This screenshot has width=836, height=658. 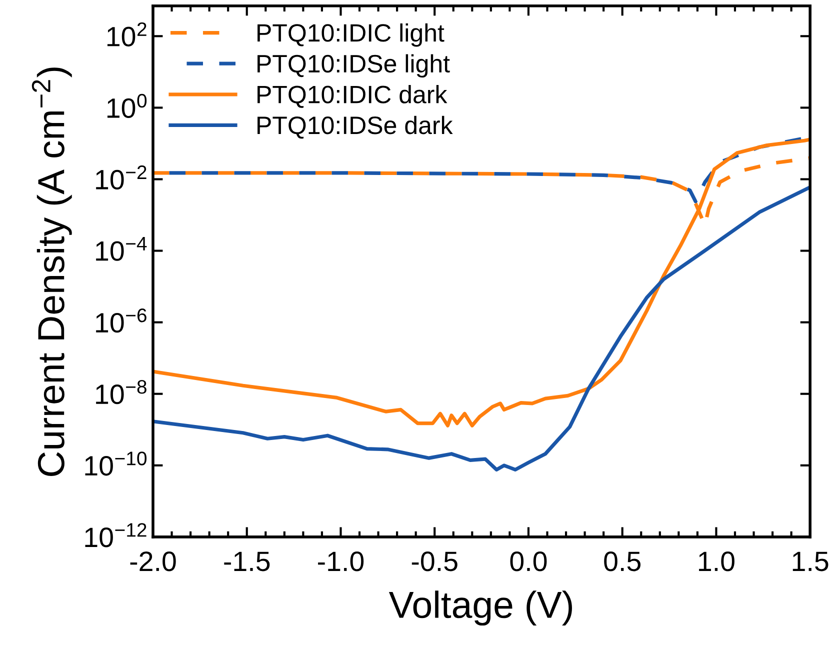 What do you see at coordinates (351, 35) in the screenshot?
I see `legend-label: PTQ10:IDIC light` at bounding box center [351, 35].